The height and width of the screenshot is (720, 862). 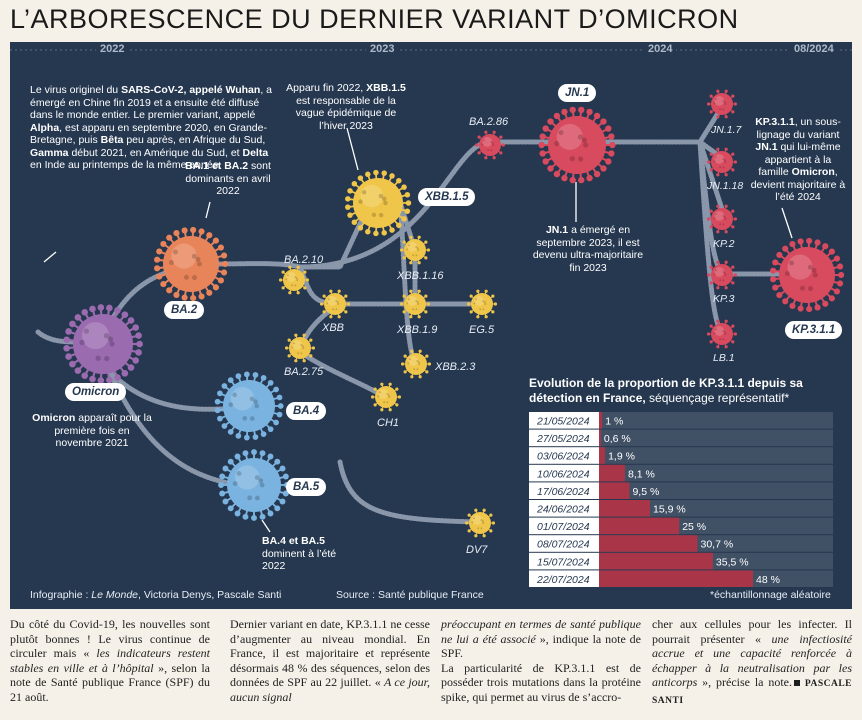 What do you see at coordinates (96, 392) in the screenshot?
I see `omicron-label: Omicron` at bounding box center [96, 392].